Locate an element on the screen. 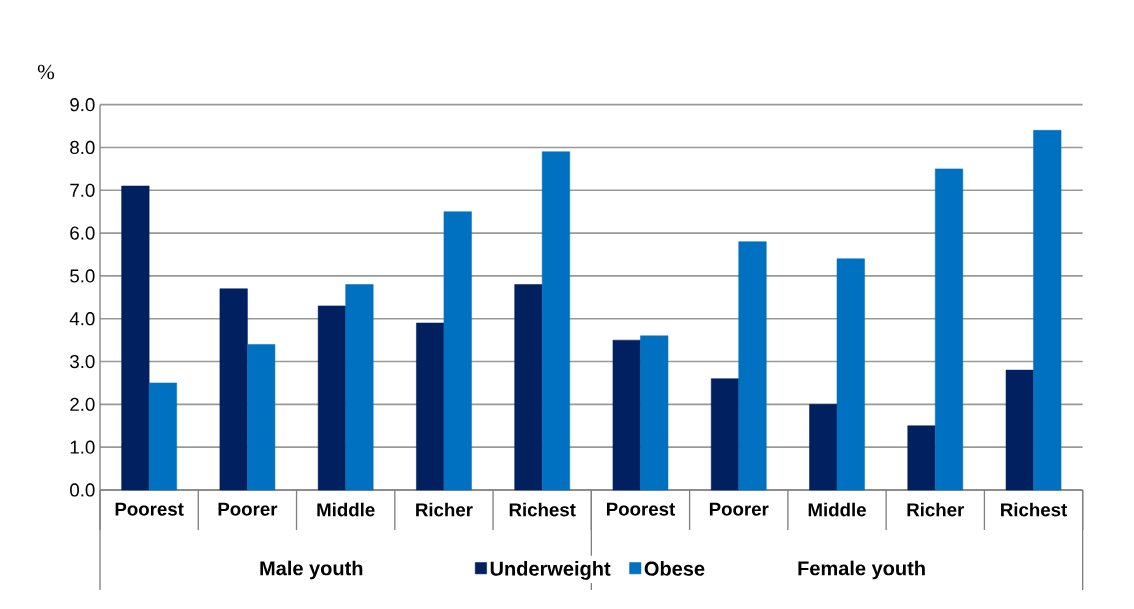 The width and height of the screenshot is (1134, 609). y-tick-label: 4.0 is located at coordinates (82, 319).